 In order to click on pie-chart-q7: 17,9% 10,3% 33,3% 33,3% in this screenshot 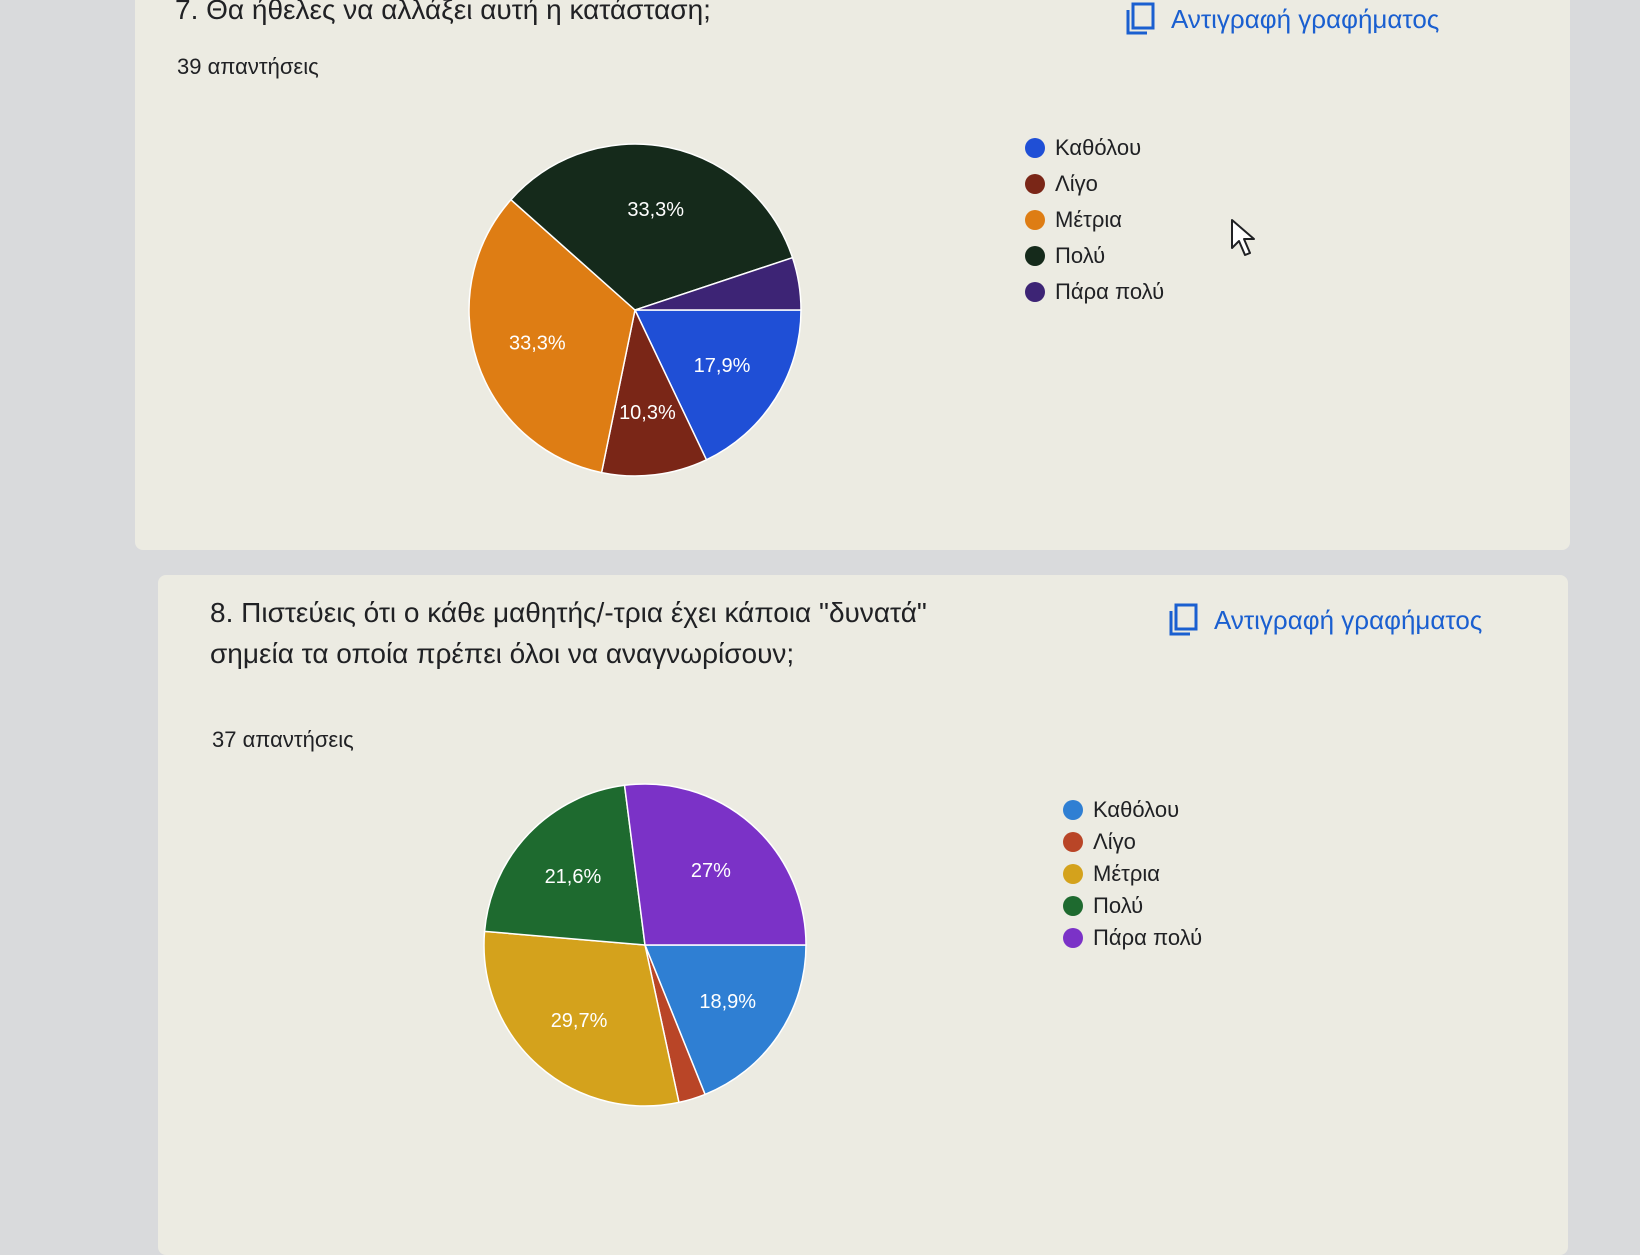, I will do `click(635, 310)`.